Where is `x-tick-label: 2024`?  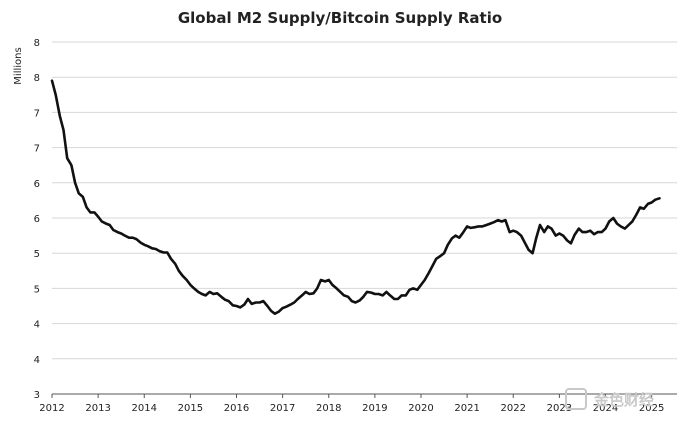
x-tick-label: 2024 is located at coordinates (605, 408).